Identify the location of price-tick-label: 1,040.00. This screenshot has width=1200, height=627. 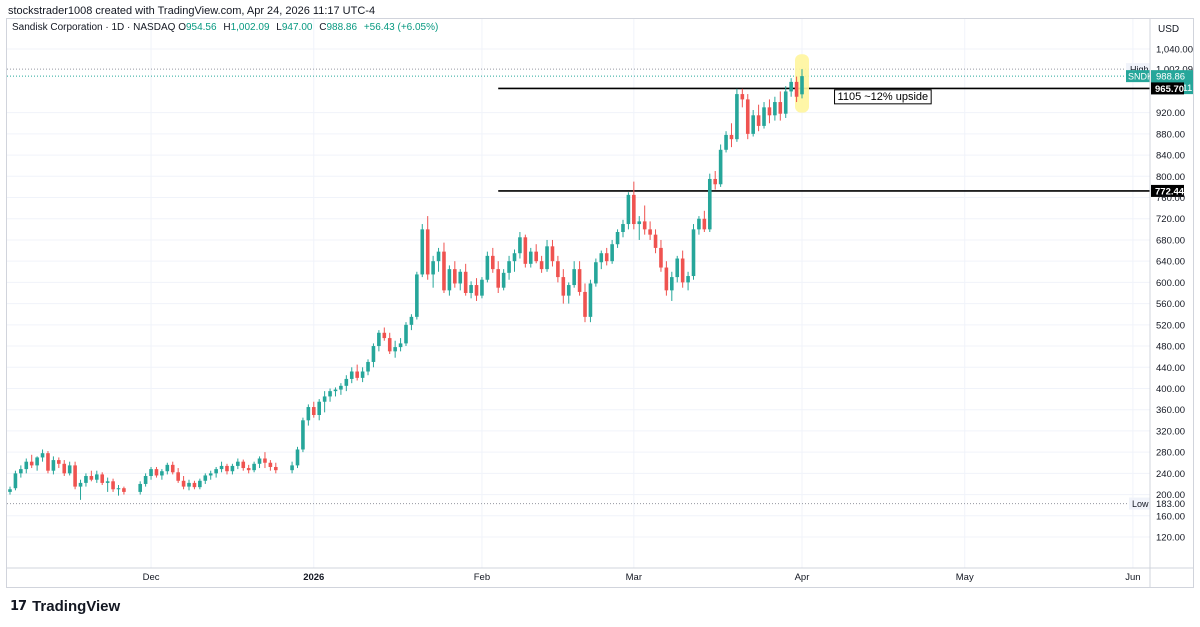
(1174, 50).